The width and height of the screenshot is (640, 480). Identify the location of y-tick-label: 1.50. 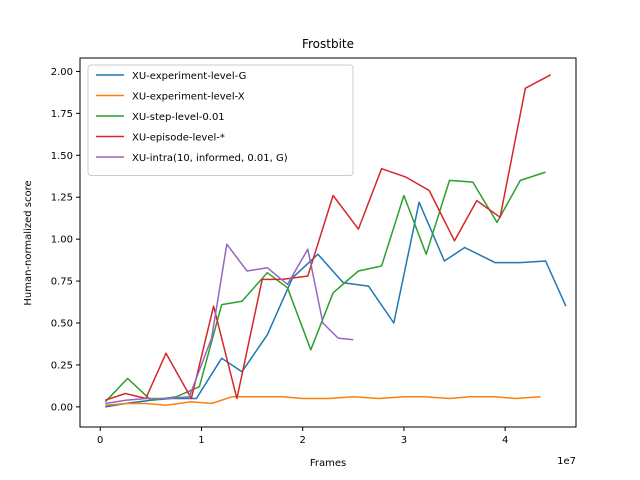
(62, 156).